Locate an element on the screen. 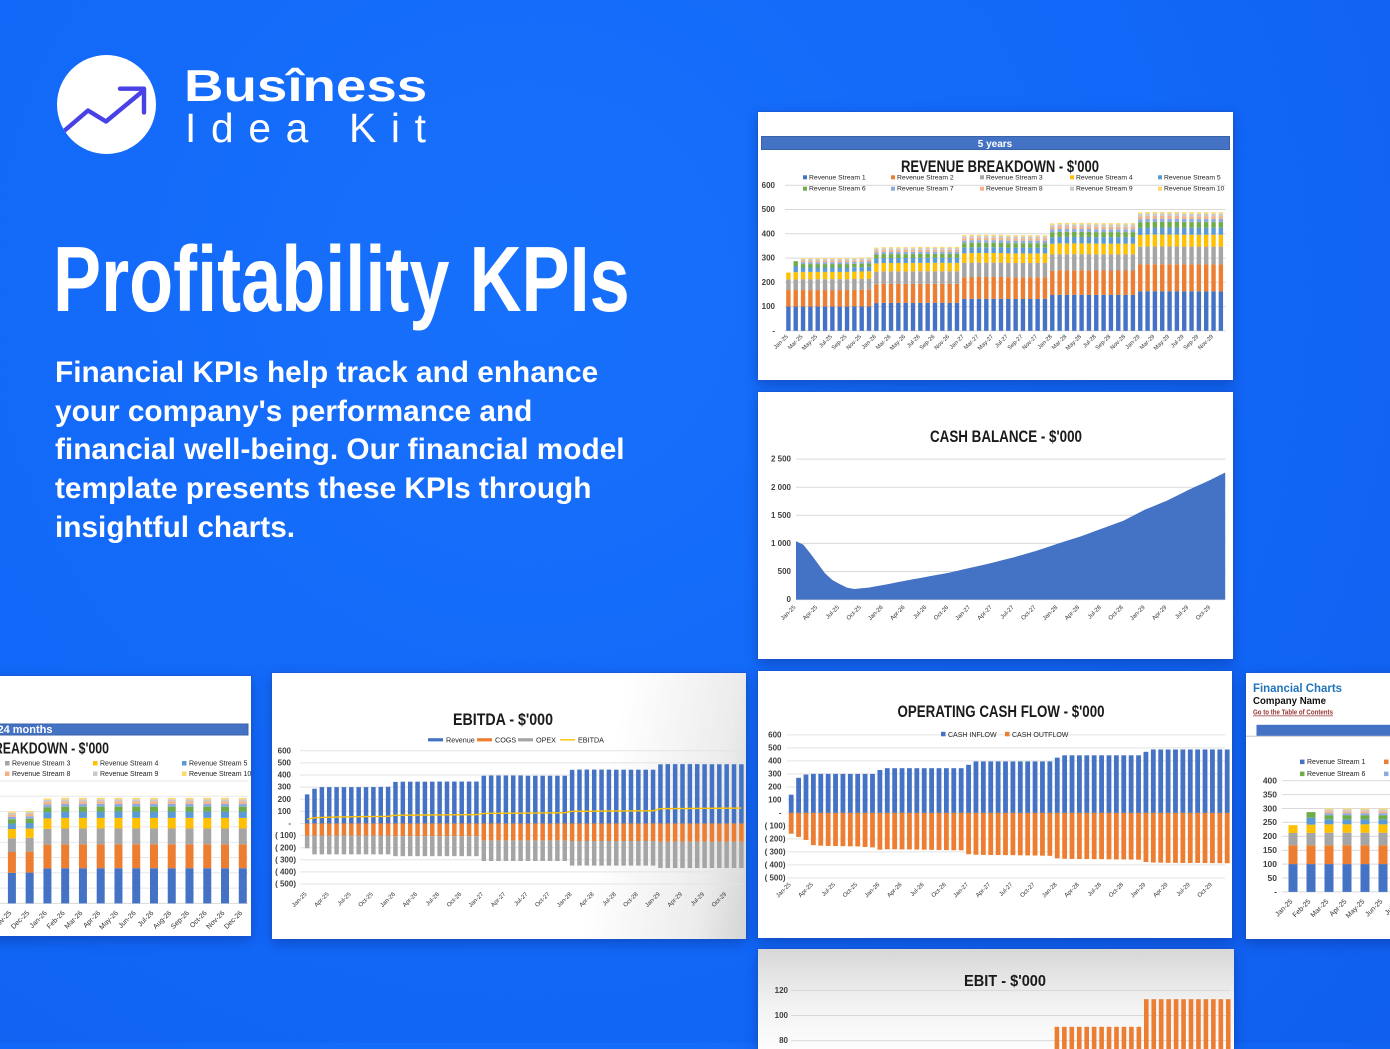 Image resolution: width=1390 pixels, height=1049 pixels. svg-text: 500 is located at coordinates (769, 209).